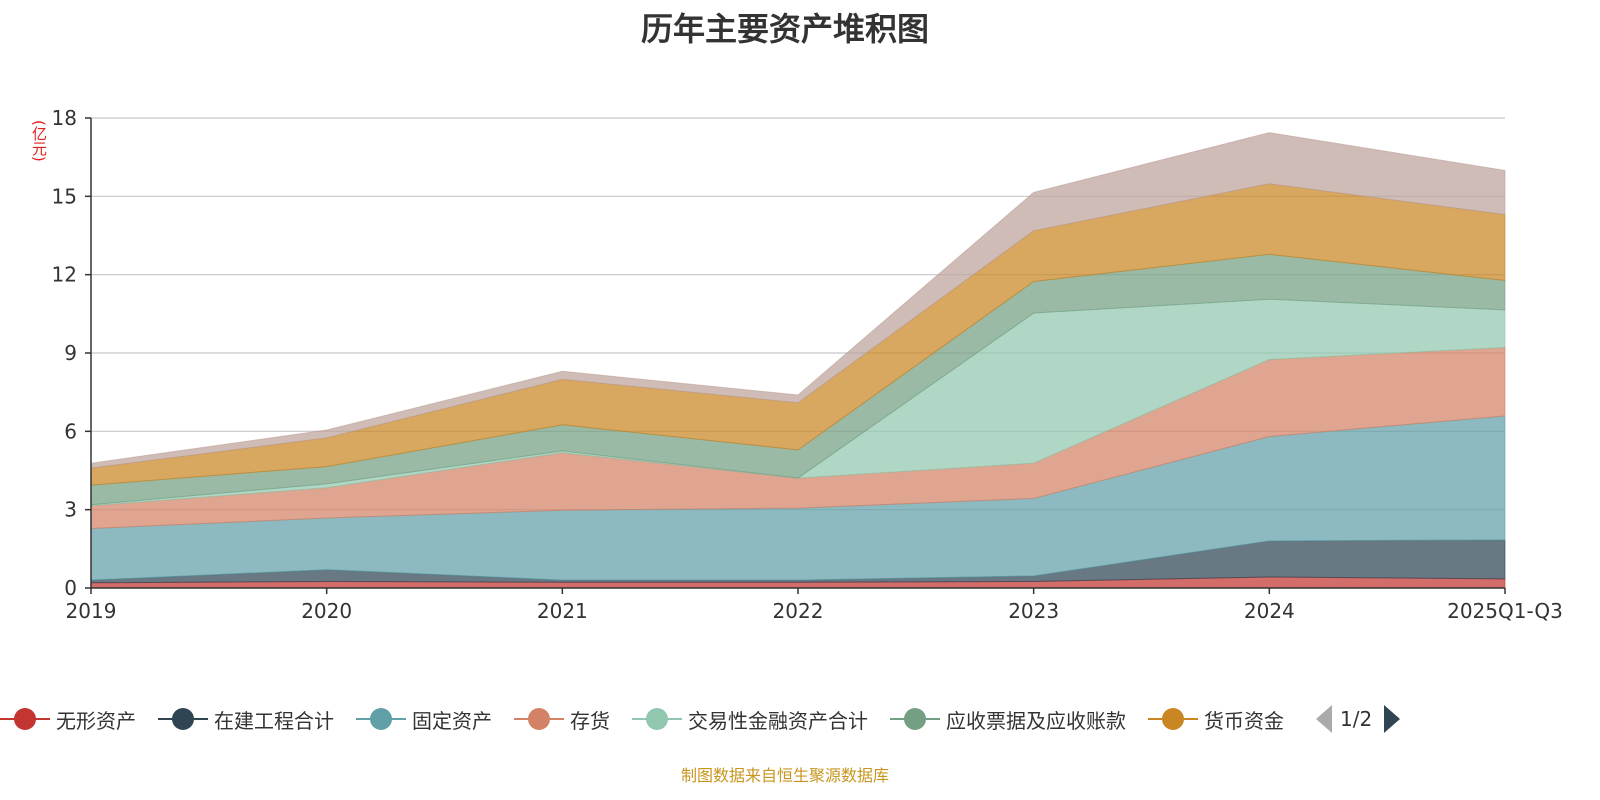 The image size is (1600, 800). I want to click on legend-item: 固定资产, so click(424, 719).